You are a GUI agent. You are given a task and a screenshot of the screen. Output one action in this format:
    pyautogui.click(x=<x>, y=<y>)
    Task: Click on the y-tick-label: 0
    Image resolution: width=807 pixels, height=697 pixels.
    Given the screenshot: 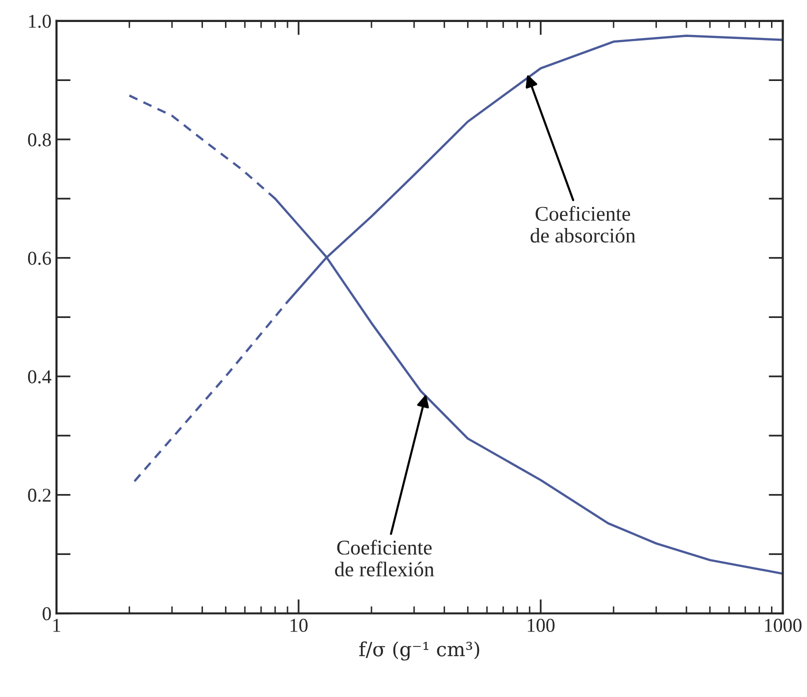 What is the action you would take?
    pyautogui.click(x=46, y=613)
    